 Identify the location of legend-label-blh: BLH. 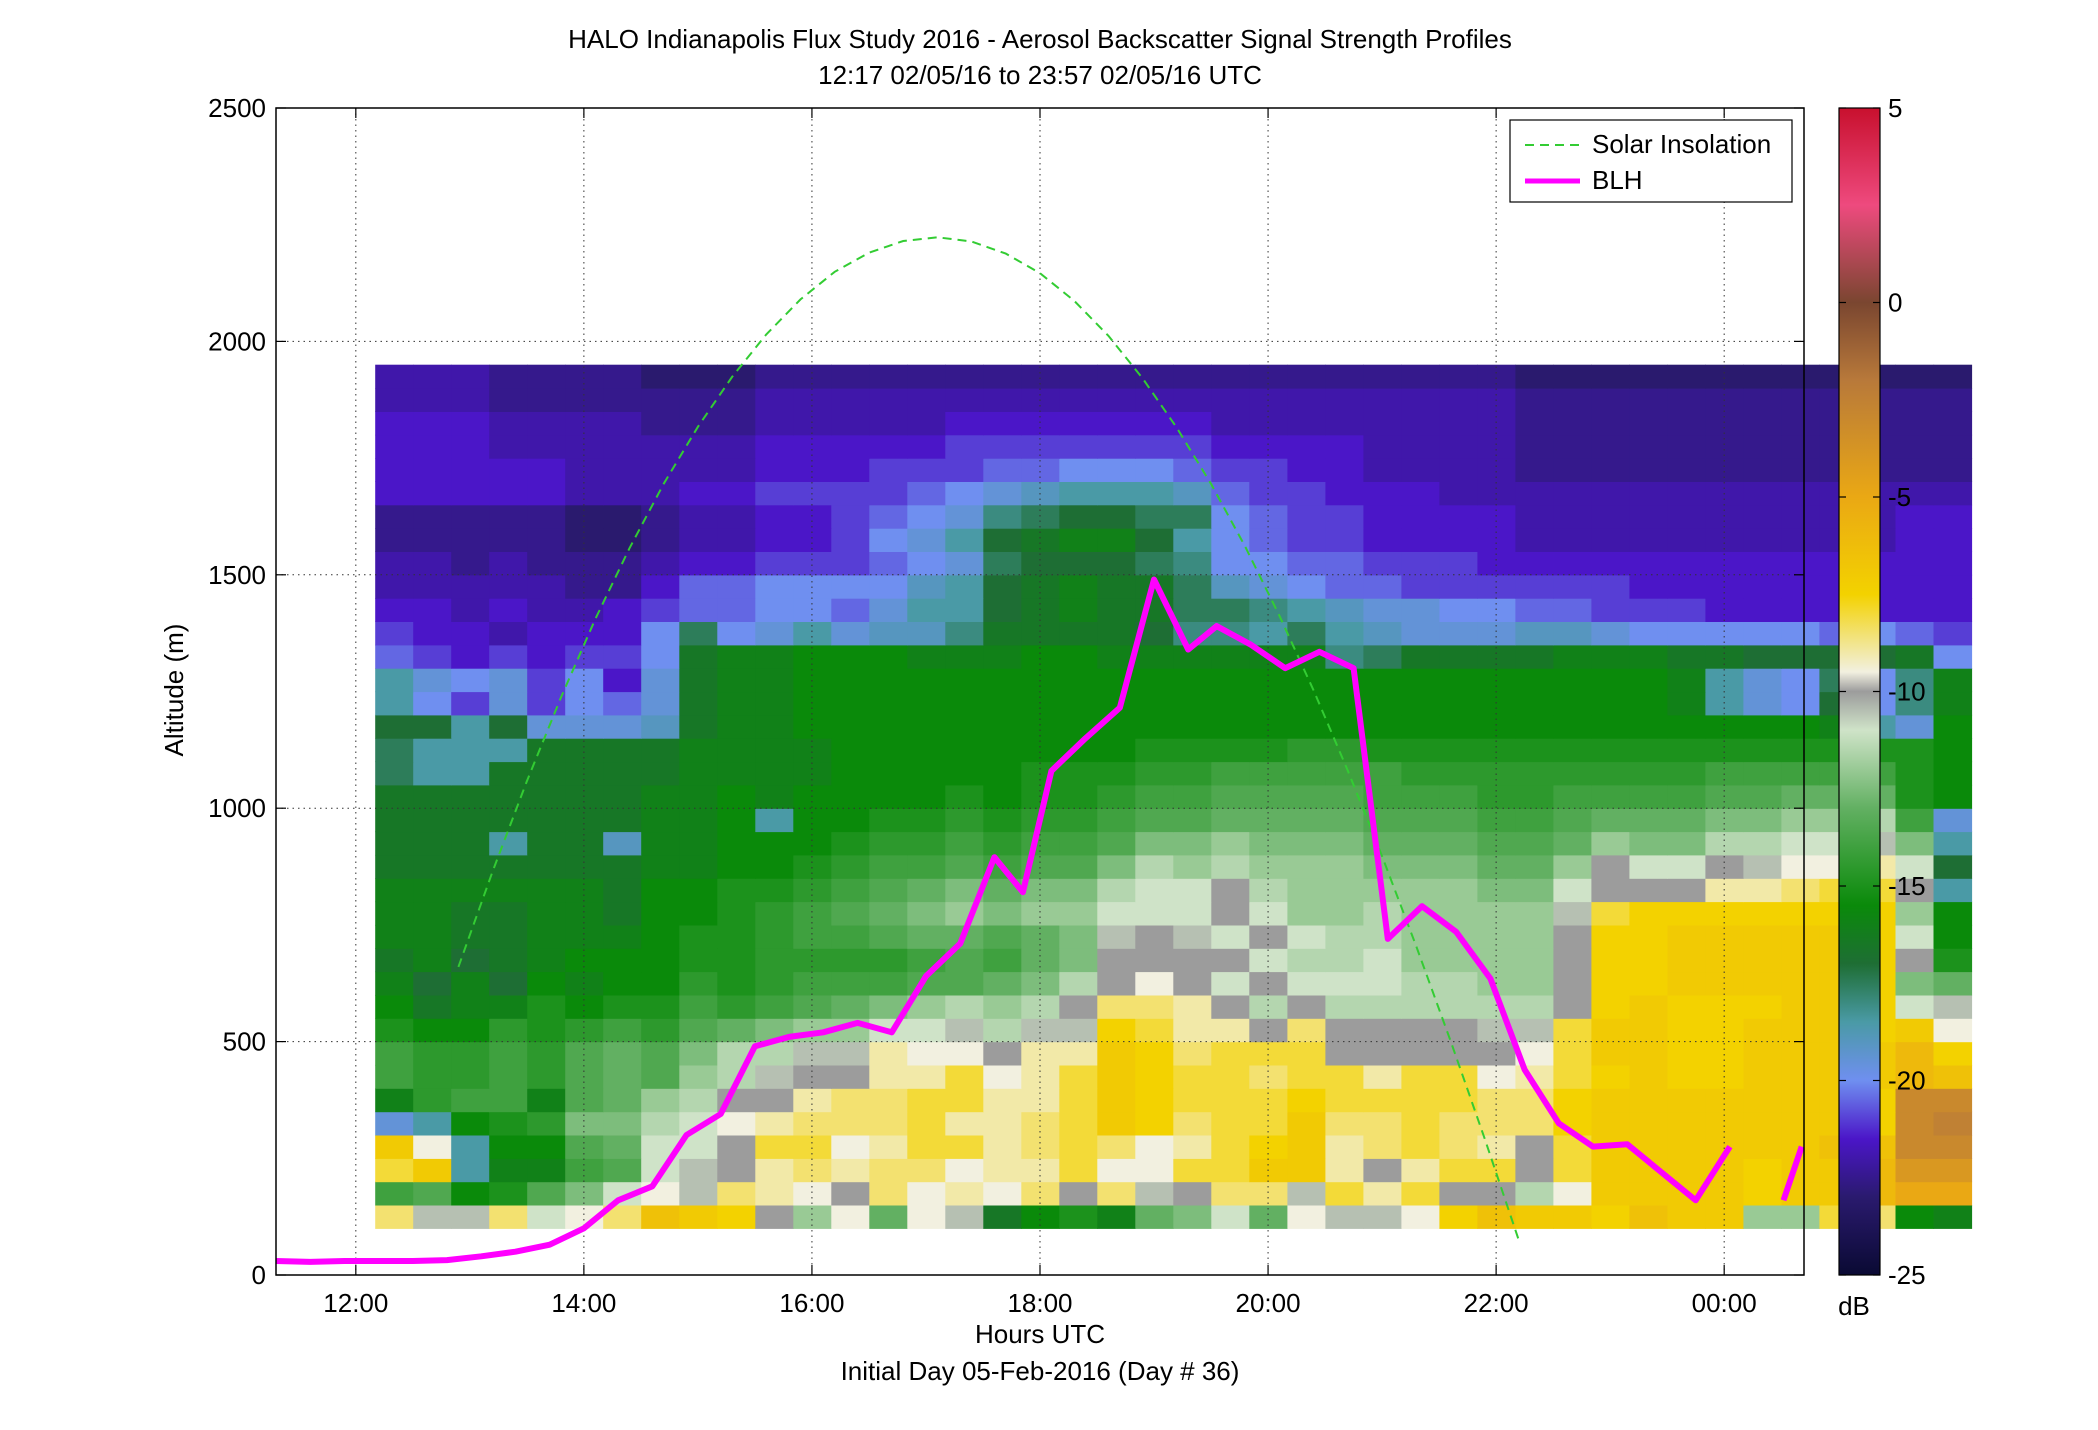
(1617, 180).